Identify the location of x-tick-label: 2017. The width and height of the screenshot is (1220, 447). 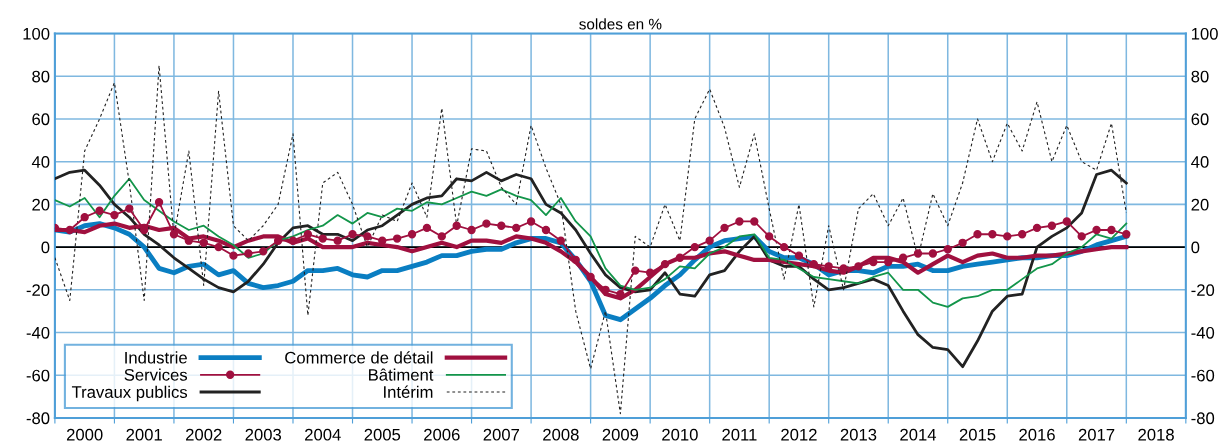
(1096, 434).